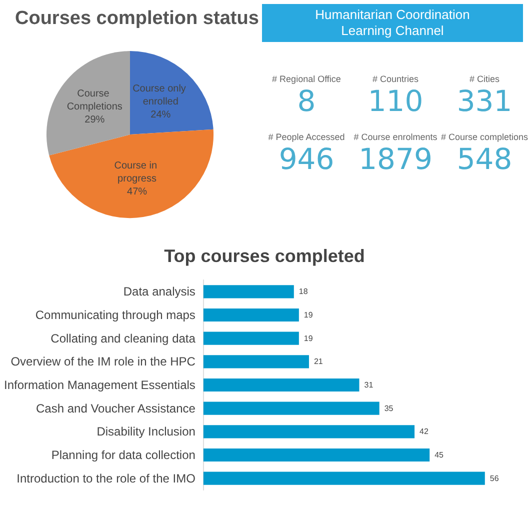 This screenshot has width=529, height=520. Describe the element at coordinates (103, 361) in the screenshot. I see `y-tick-label: Overview of the IM role in the HPC` at that location.